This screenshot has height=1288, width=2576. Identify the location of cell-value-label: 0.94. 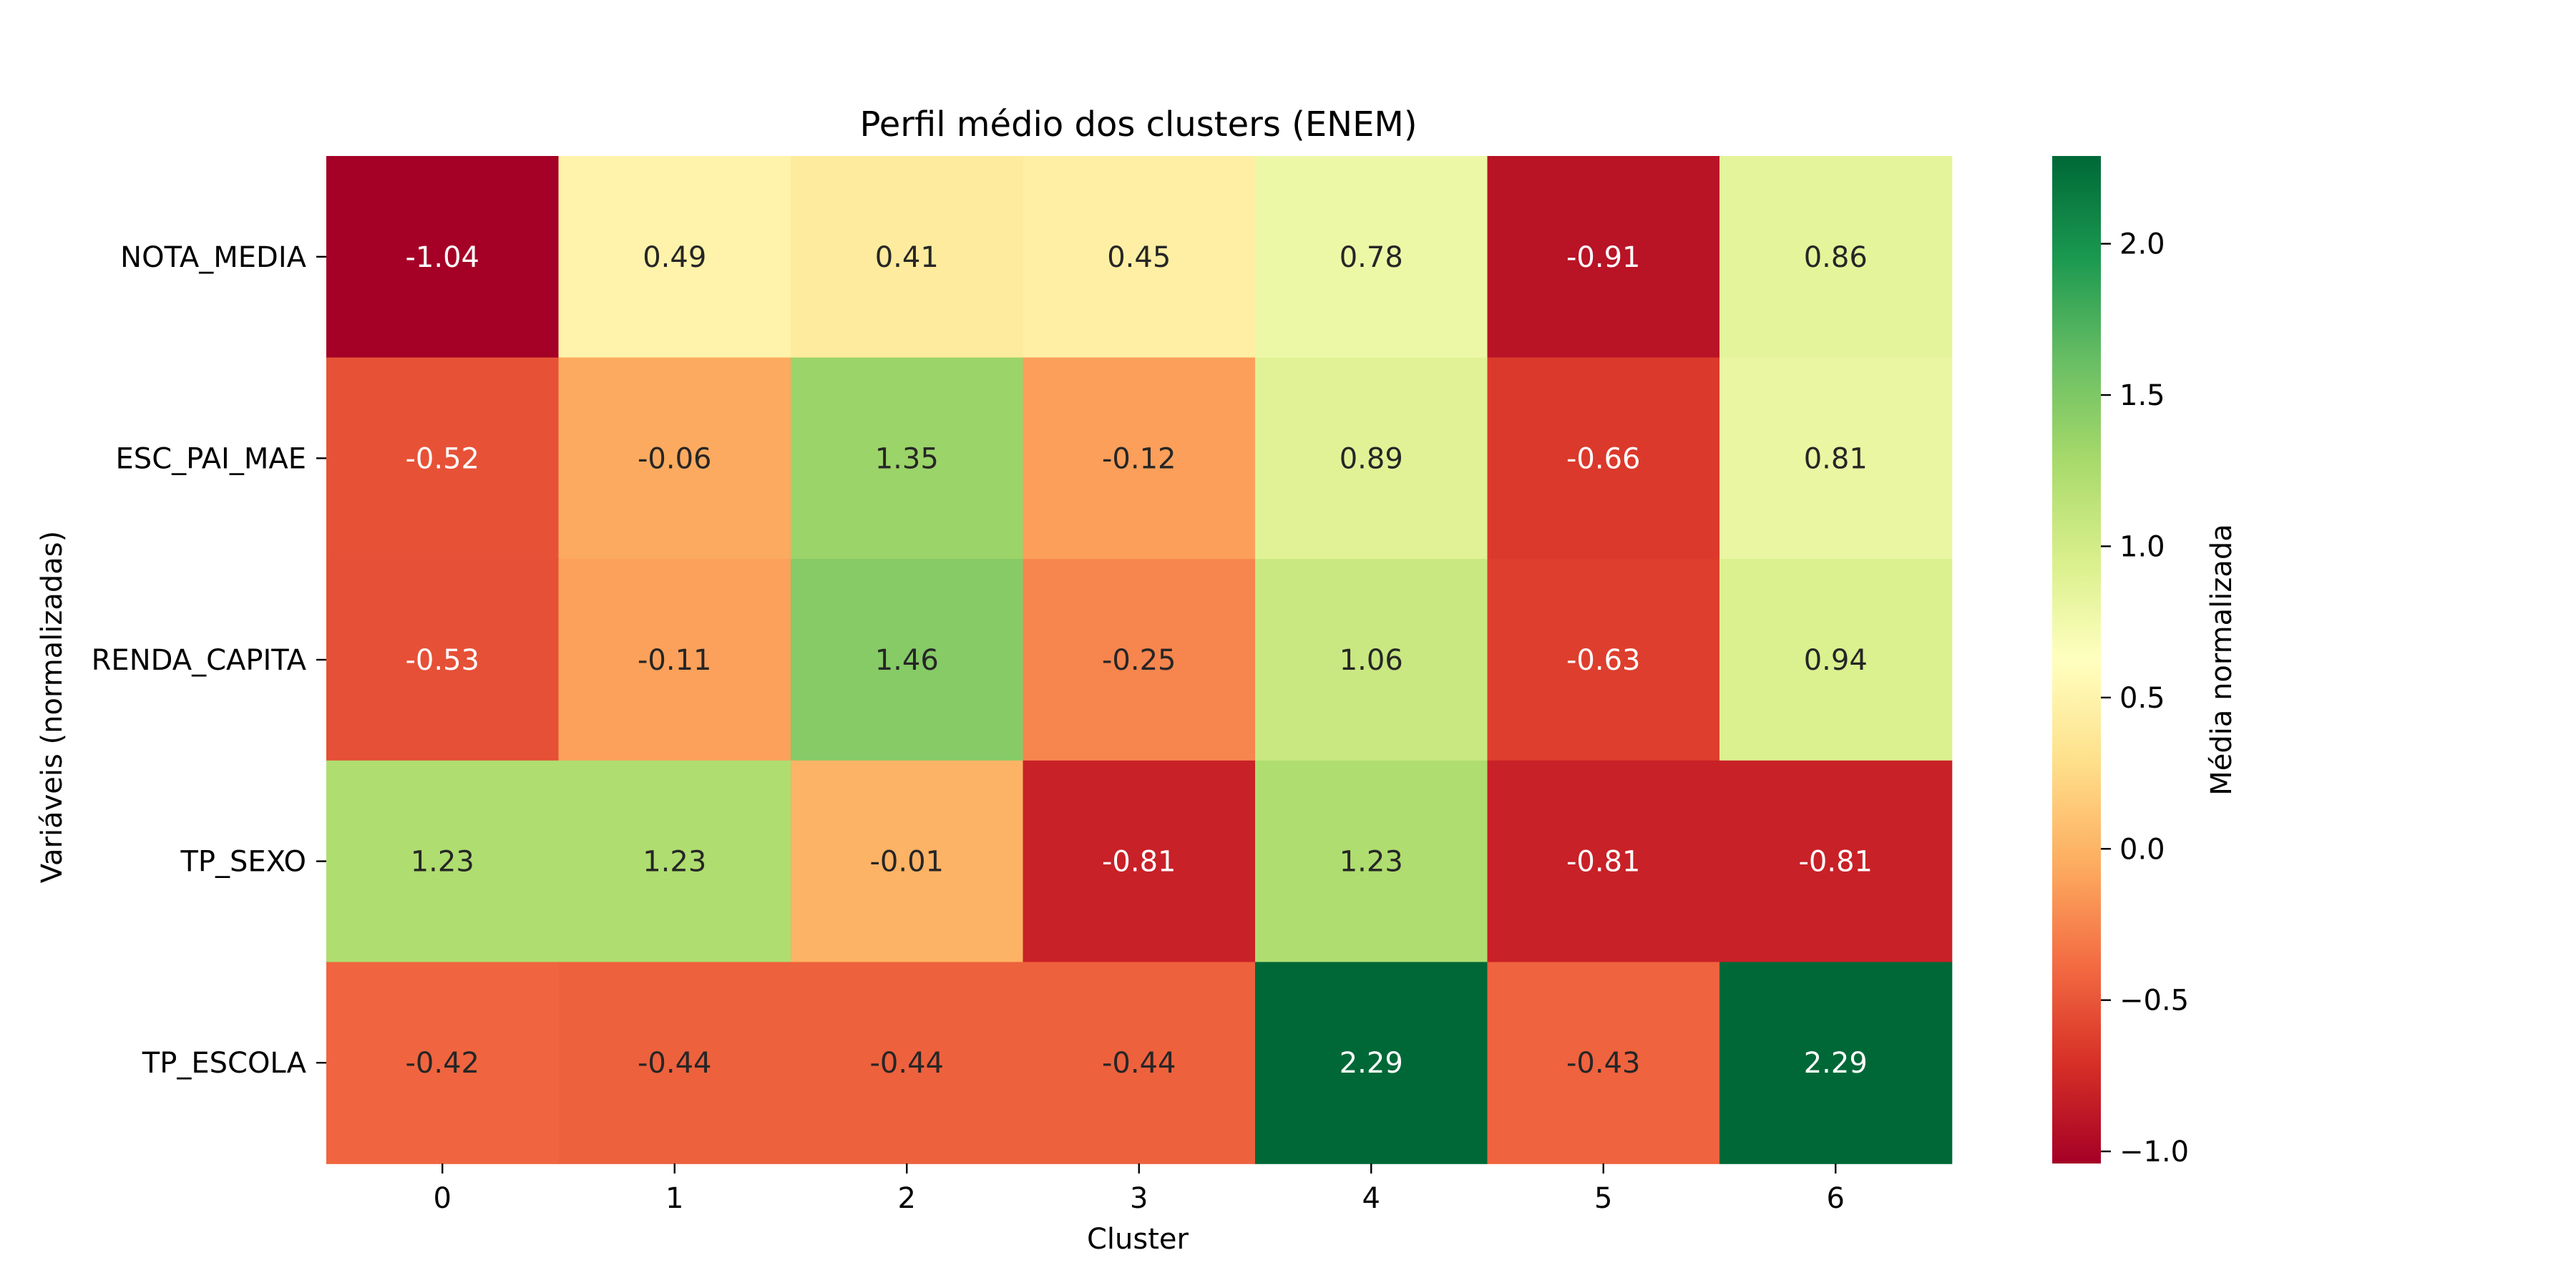
(1836, 660).